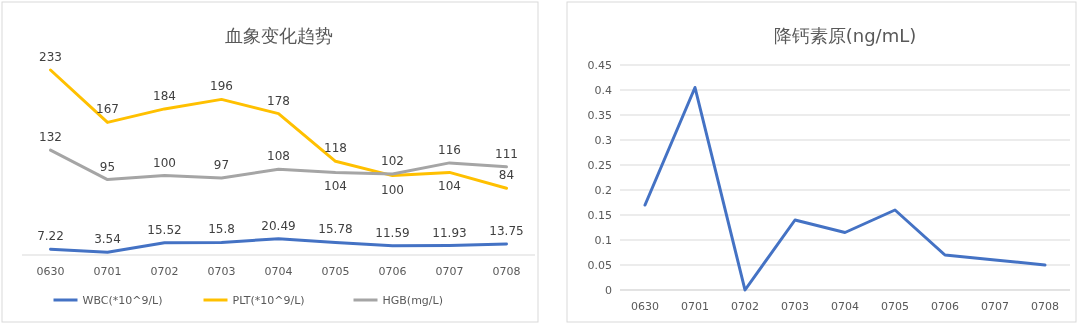 The height and width of the screenshot is (325, 1080). I want to click on y-tick-label: 0, so click(608, 290).